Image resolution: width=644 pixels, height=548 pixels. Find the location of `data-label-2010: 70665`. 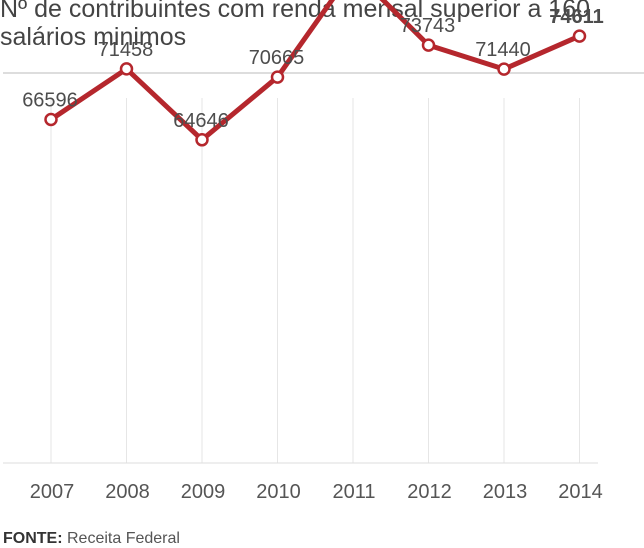

data-label-2010: 70665 is located at coordinates (277, 58).